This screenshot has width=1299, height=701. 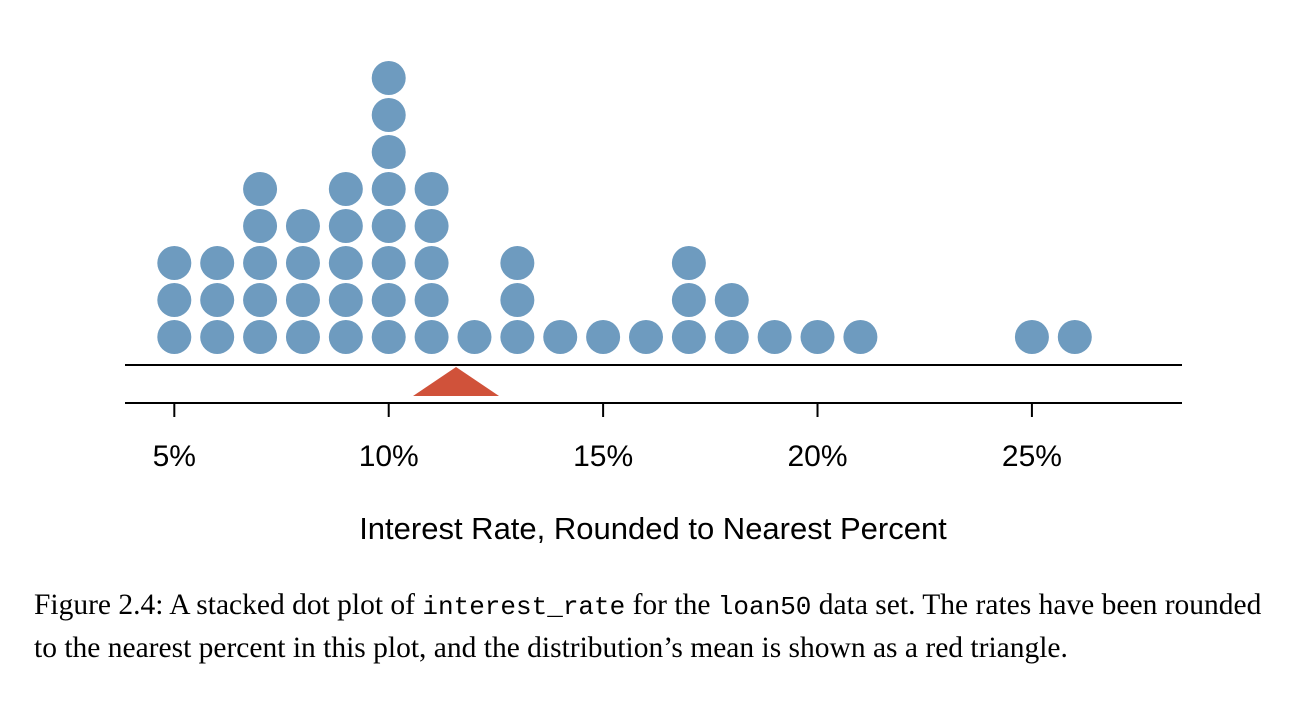 I want to click on x-tick-label: 10%, so click(x=389, y=456).